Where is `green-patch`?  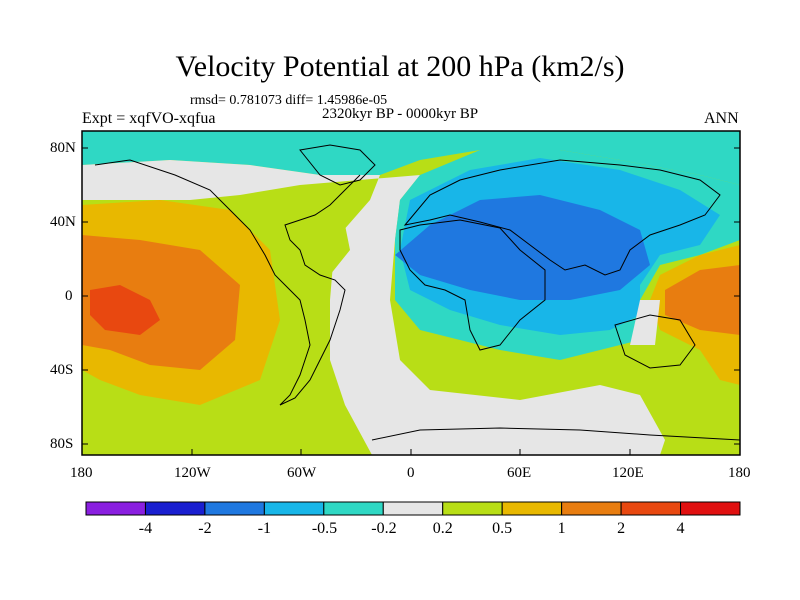
green-patch is located at coordinates (325, 250).